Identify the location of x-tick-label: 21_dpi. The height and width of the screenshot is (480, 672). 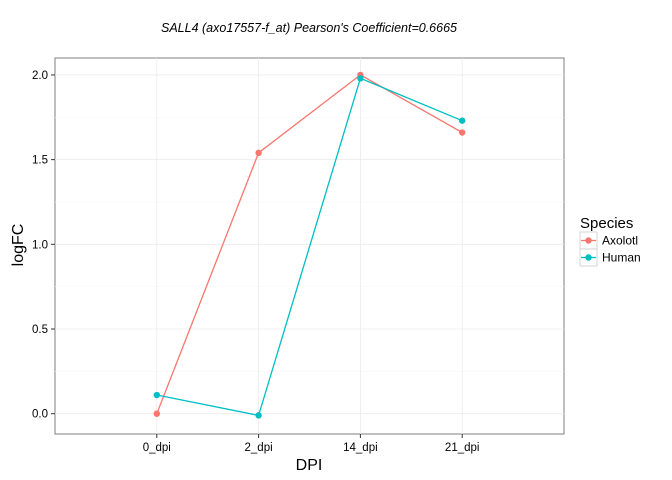
(462, 448).